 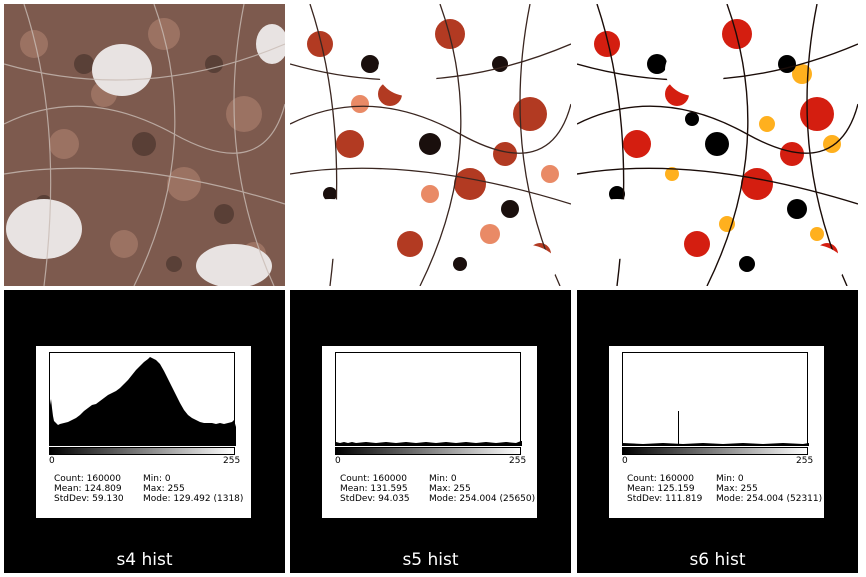 I want to click on stat-mean: Mean: 125.159, so click(x=661, y=489).